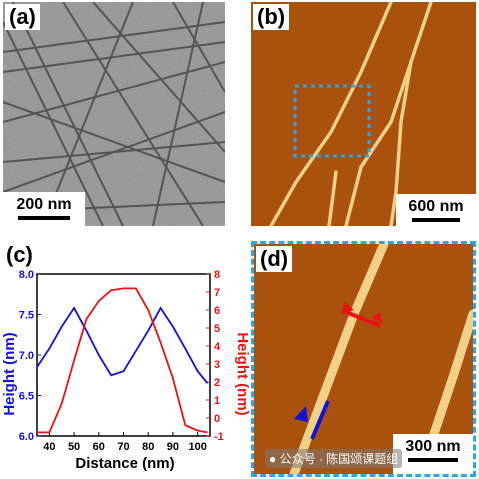  I want to click on panel-d-scale-text: 300 nm, so click(433, 446).